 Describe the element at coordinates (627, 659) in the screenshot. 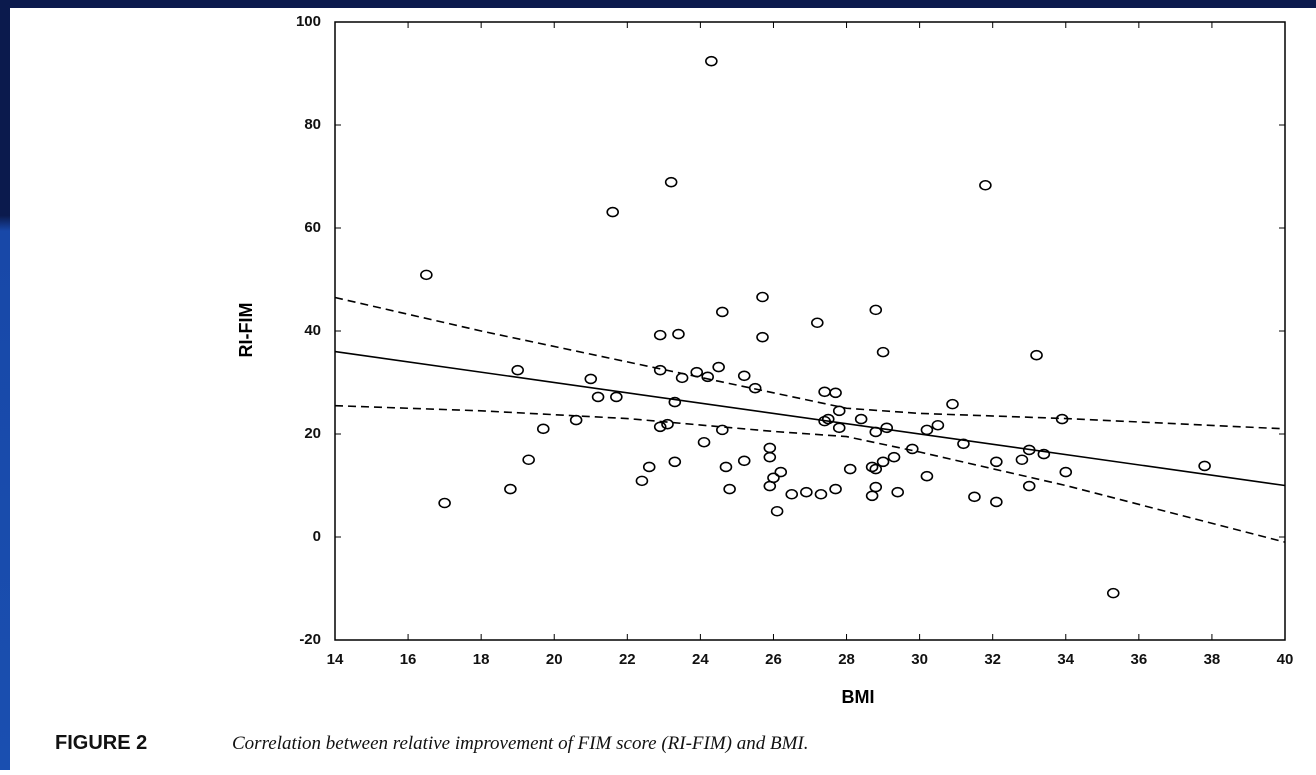

I see `x-tick-label: 22` at that location.